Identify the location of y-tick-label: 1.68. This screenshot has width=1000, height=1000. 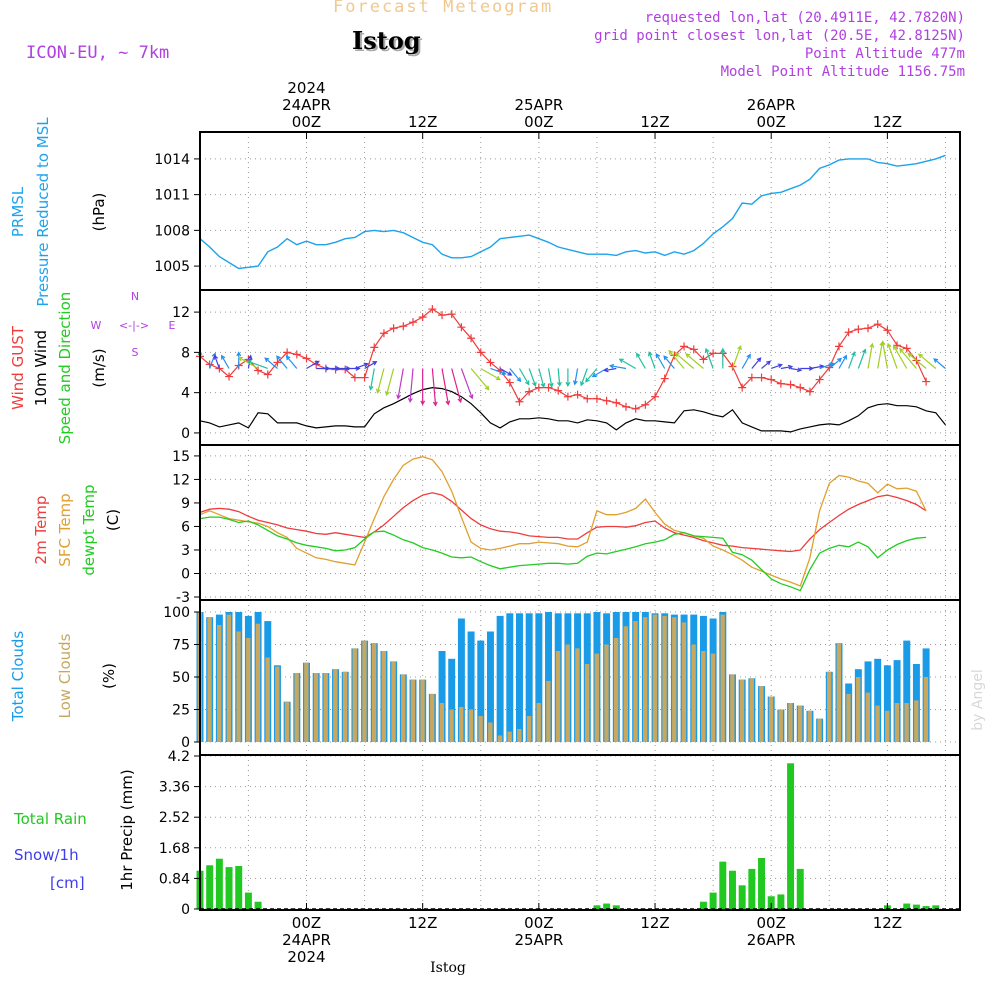
(174, 849).